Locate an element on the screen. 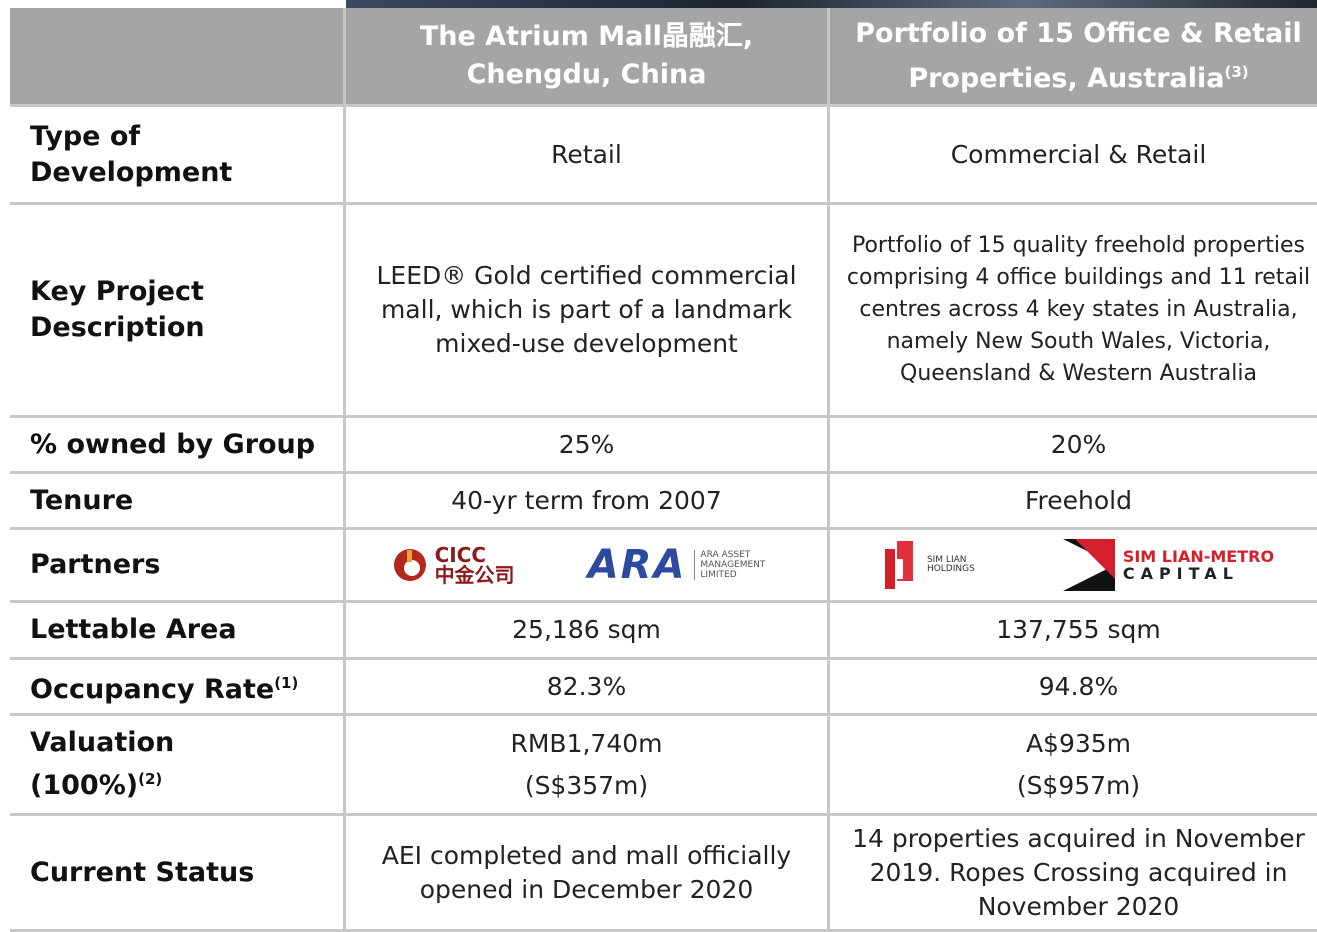  value: RMB1,740m (S$357m) is located at coordinates (588, 766).